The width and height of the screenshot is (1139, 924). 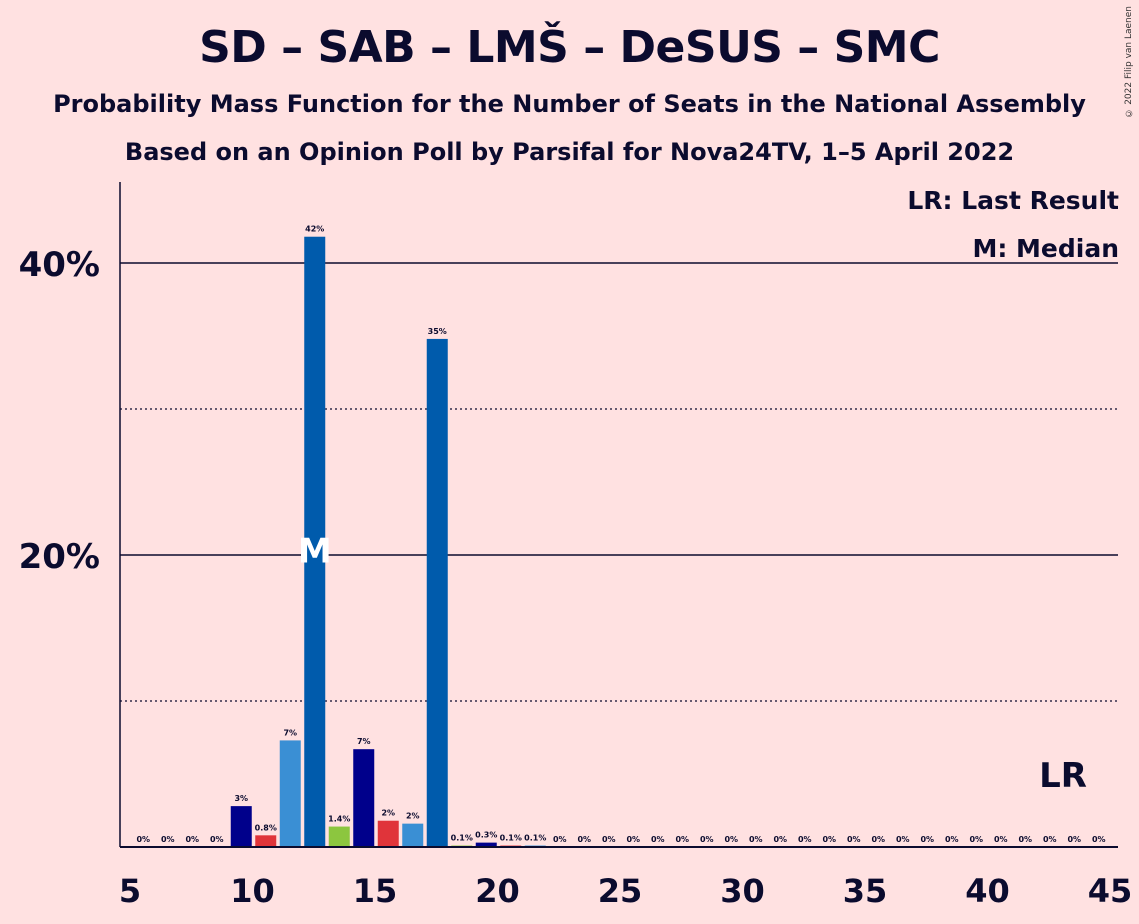 What do you see at coordinates (241, 798) in the screenshot?
I see `bar-value-label: 3%` at bounding box center [241, 798].